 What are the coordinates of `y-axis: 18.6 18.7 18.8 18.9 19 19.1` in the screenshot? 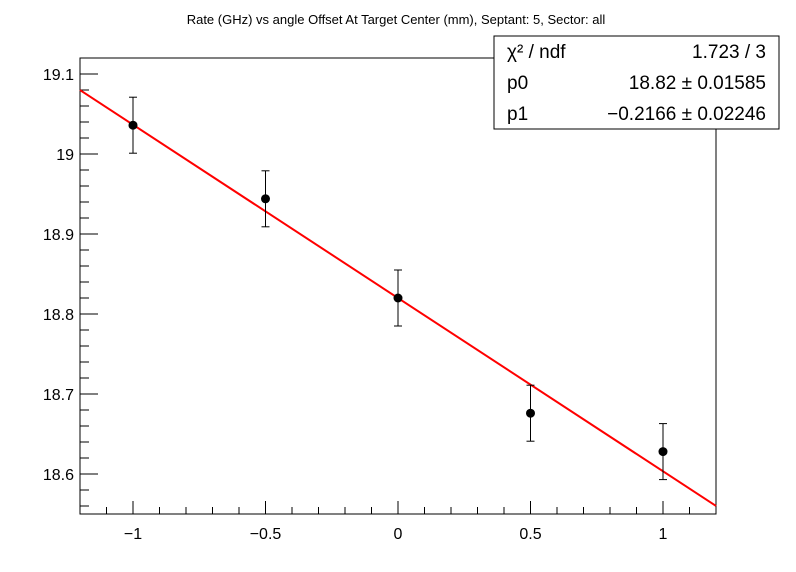 It's located at (70, 282).